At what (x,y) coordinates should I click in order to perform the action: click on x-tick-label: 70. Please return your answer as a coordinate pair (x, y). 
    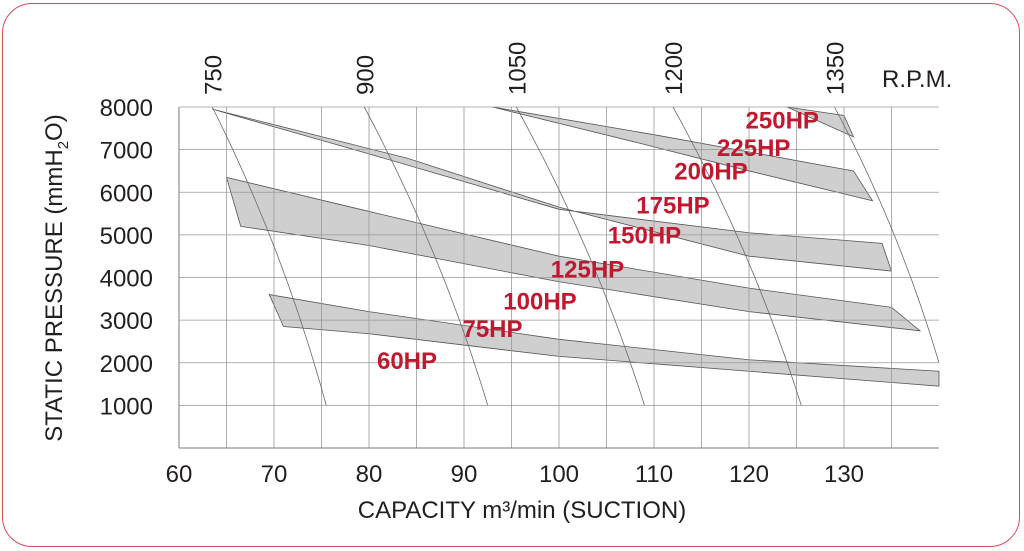
    Looking at the image, I should click on (274, 474).